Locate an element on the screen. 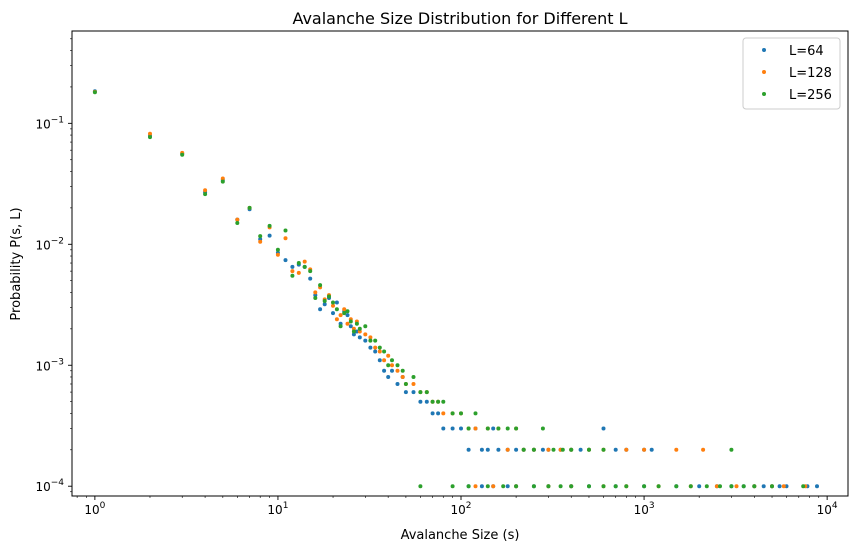 The height and width of the screenshot is (552, 857). y-axis: 10⁻⁴ 10⁻³ 10⁻² 10⁻¹ is located at coordinates (53, 266).